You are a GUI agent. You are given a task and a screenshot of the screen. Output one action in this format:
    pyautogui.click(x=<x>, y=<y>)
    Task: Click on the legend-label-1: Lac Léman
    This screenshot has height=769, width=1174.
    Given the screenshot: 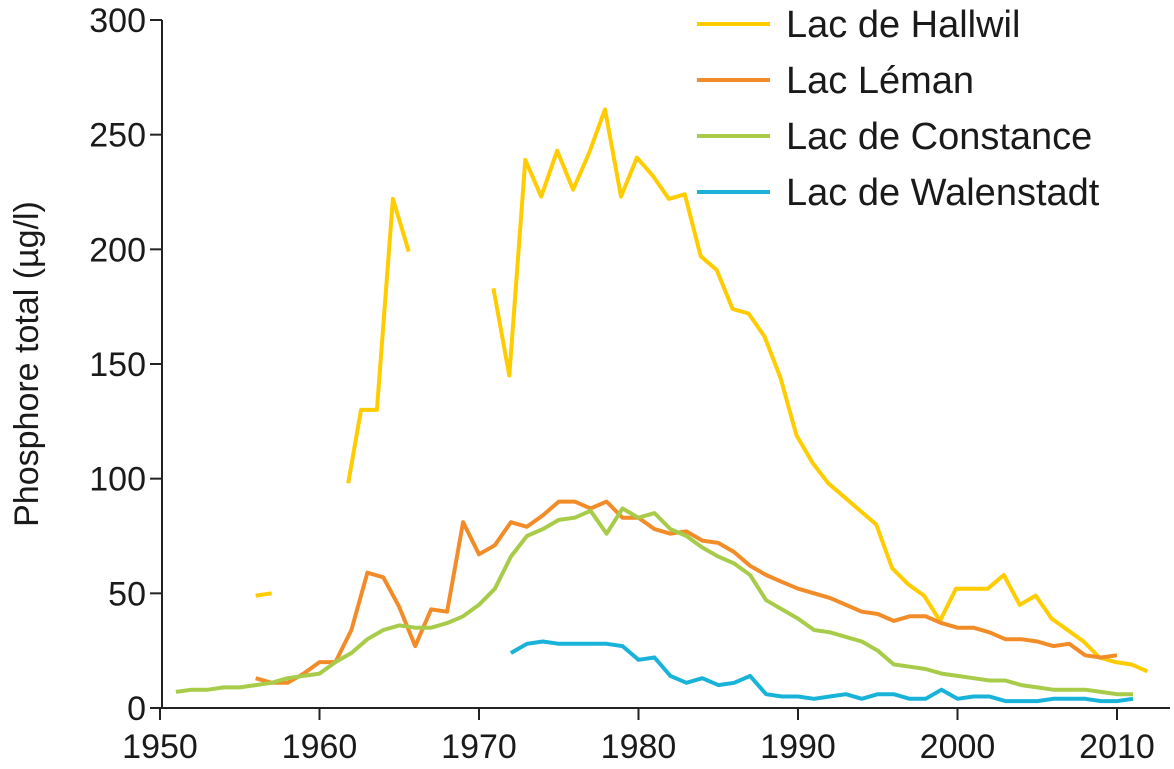 What is the action you would take?
    pyautogui.click(x=880, y=81)
    